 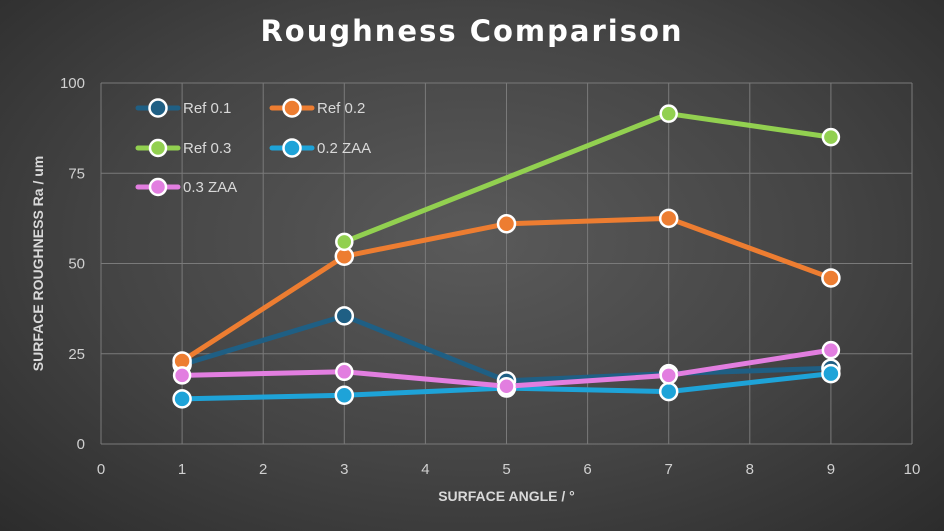 I want to click on legend-label-ref-0-3: Ref 0.3, so click(x=207, y=148).